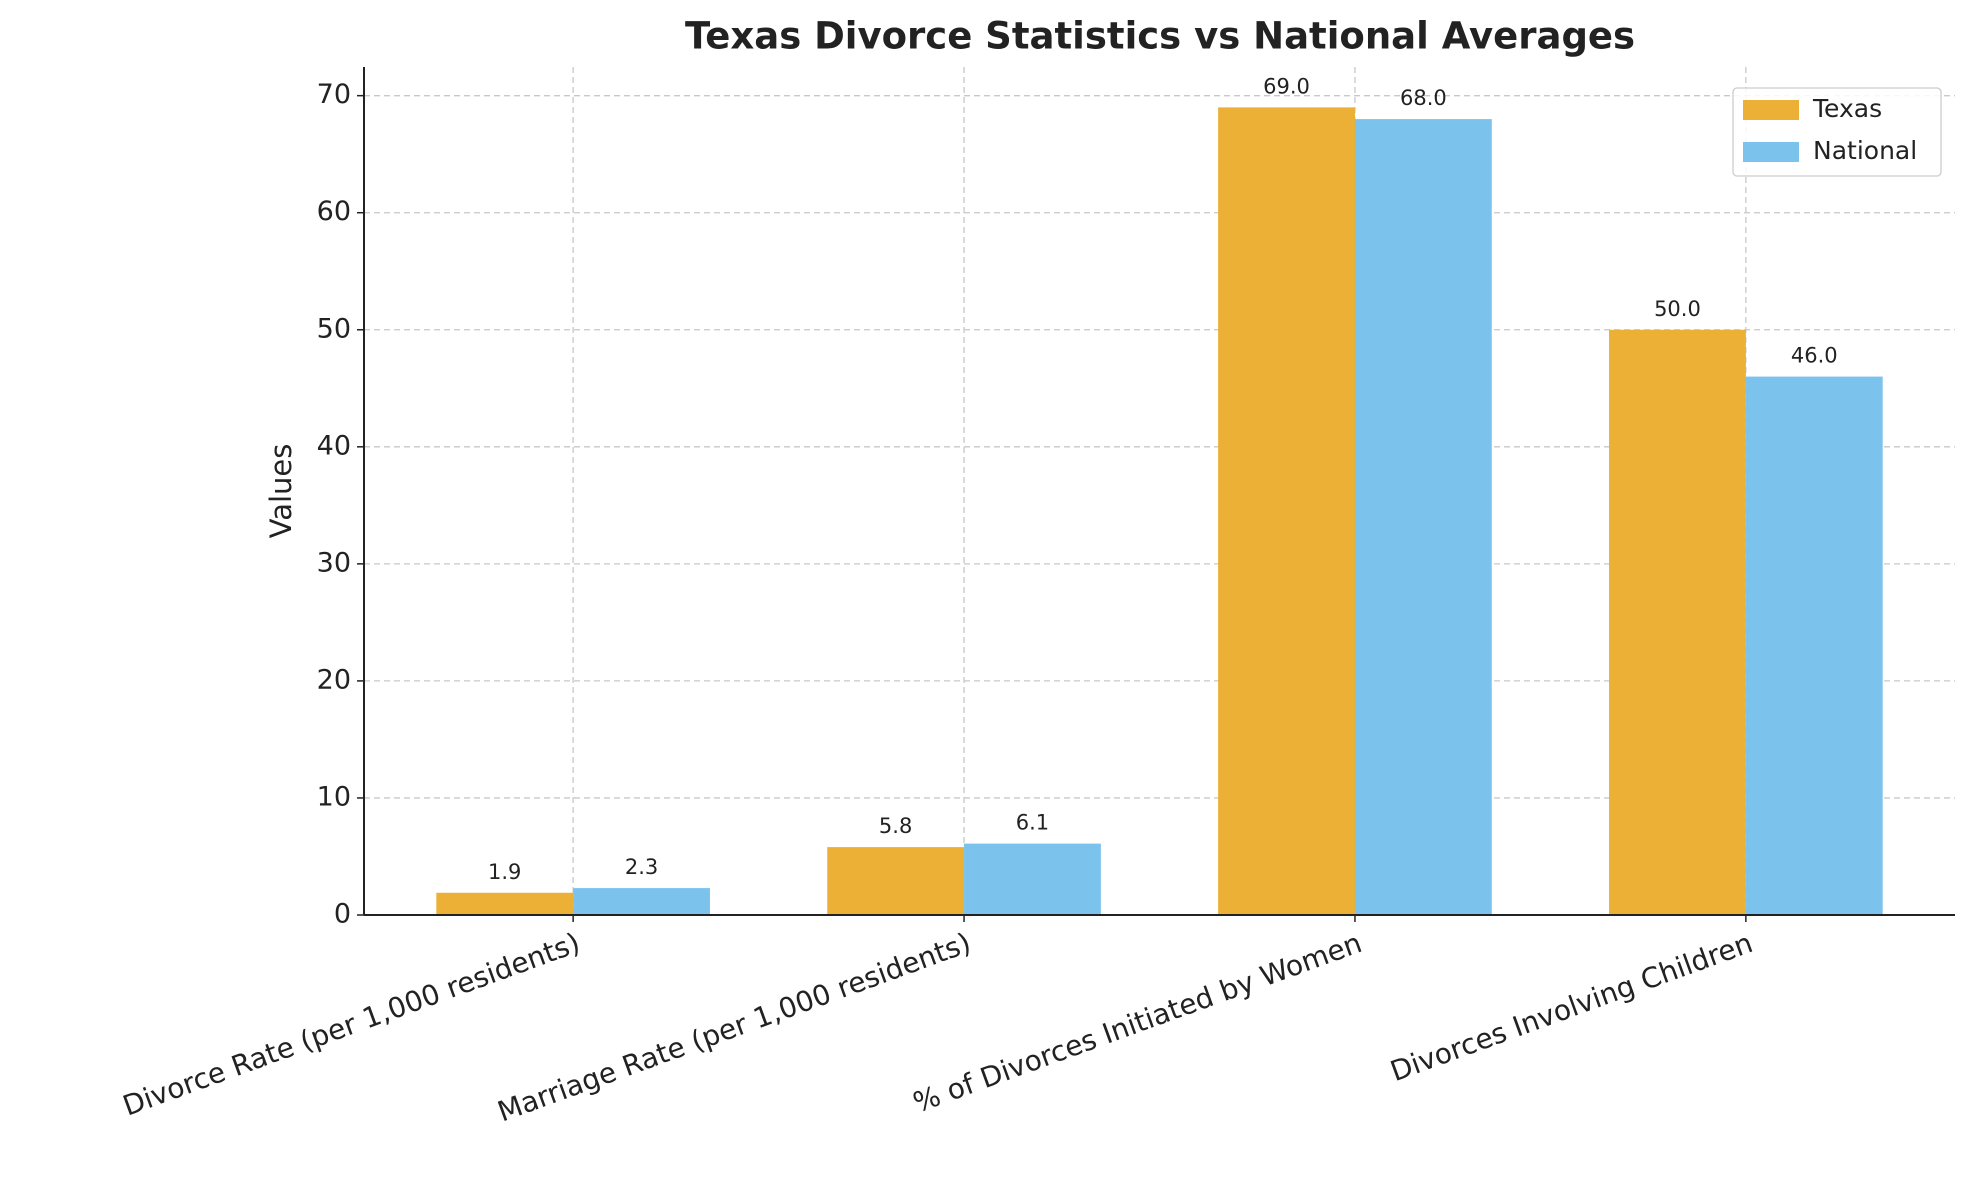  I want to click on value-label: 1.9, so click(504, 872).